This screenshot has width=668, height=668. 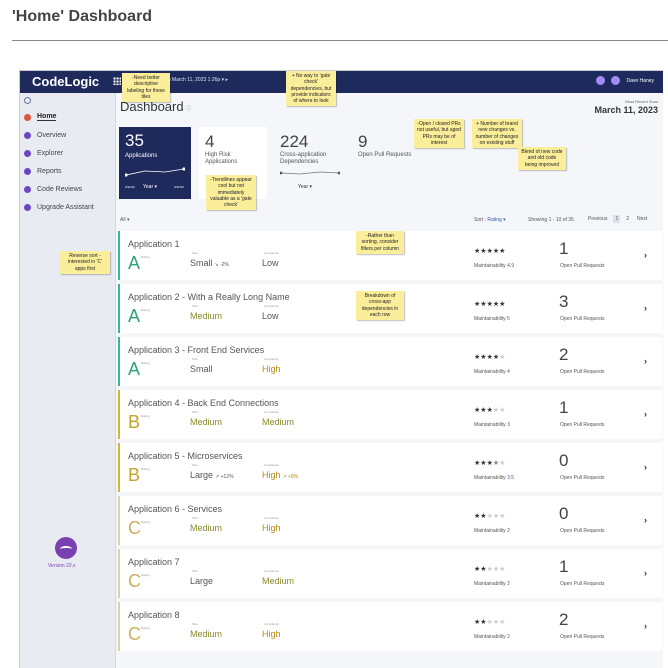 I want to click on maintainability-score: Maintainability 2, so click(x=492, y=531).